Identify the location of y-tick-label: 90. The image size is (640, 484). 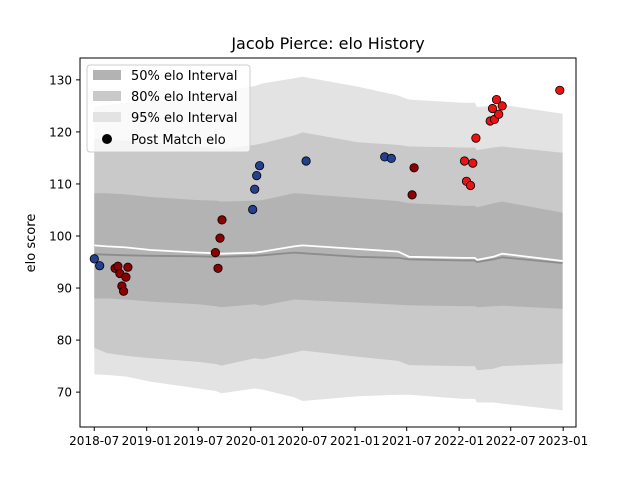
(64, 289).